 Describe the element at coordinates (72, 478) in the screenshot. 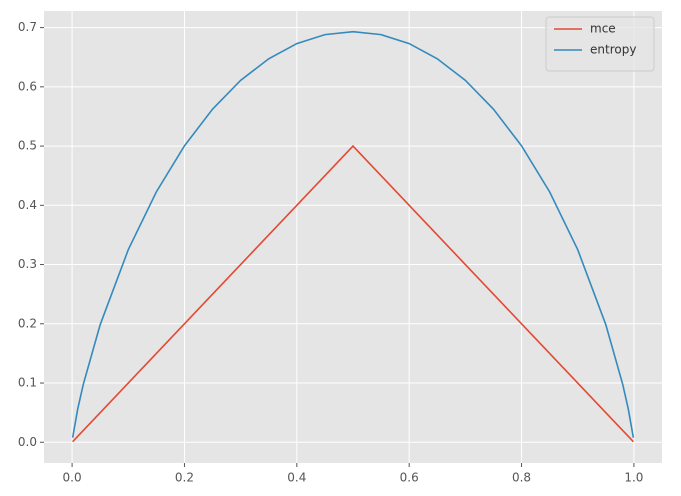

I see `x-tick-label: 0.0` at that location.